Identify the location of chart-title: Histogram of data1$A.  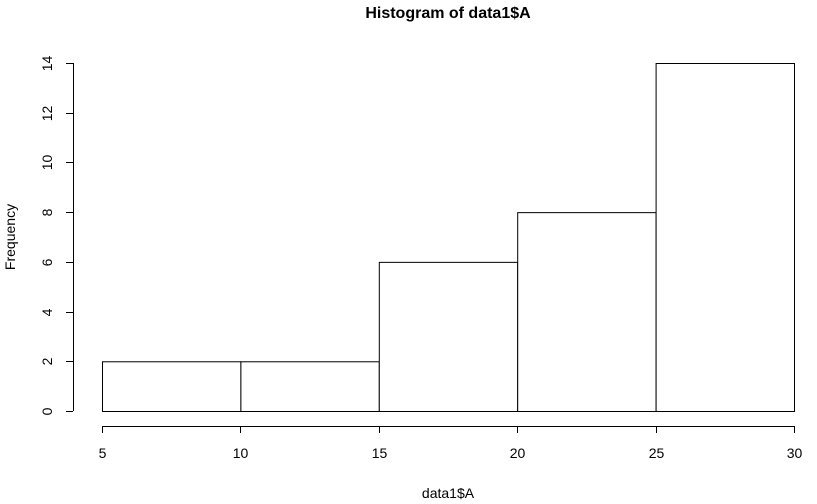
(448, 13).